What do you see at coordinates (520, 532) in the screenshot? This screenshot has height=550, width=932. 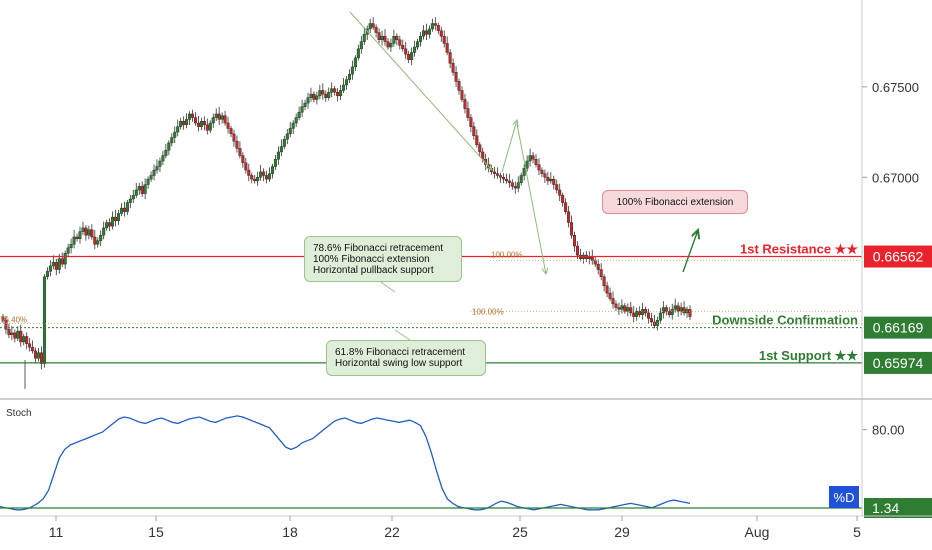 I see `time-tick-label: 25` at bounding box center [520, 532].